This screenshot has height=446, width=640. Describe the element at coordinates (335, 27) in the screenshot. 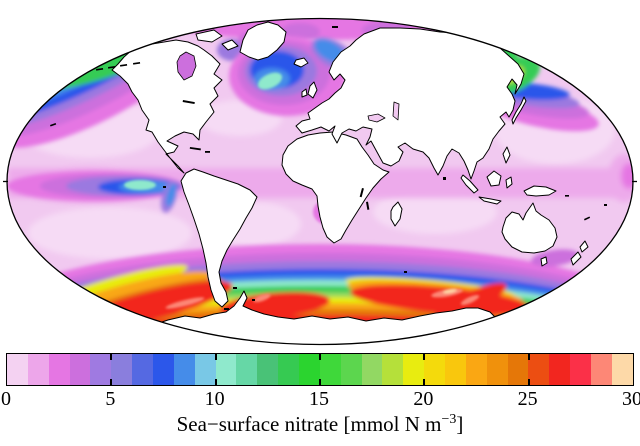

I see `svalbard-speck` at that location.